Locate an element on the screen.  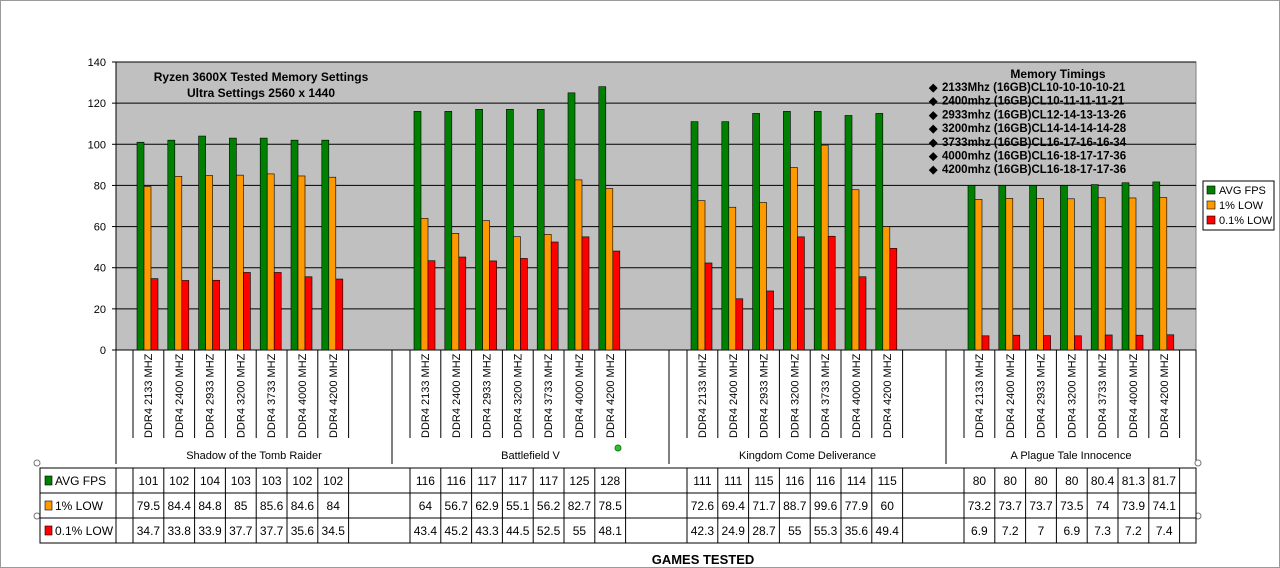
table-cell: 117 is located at coordinates (517, 481).